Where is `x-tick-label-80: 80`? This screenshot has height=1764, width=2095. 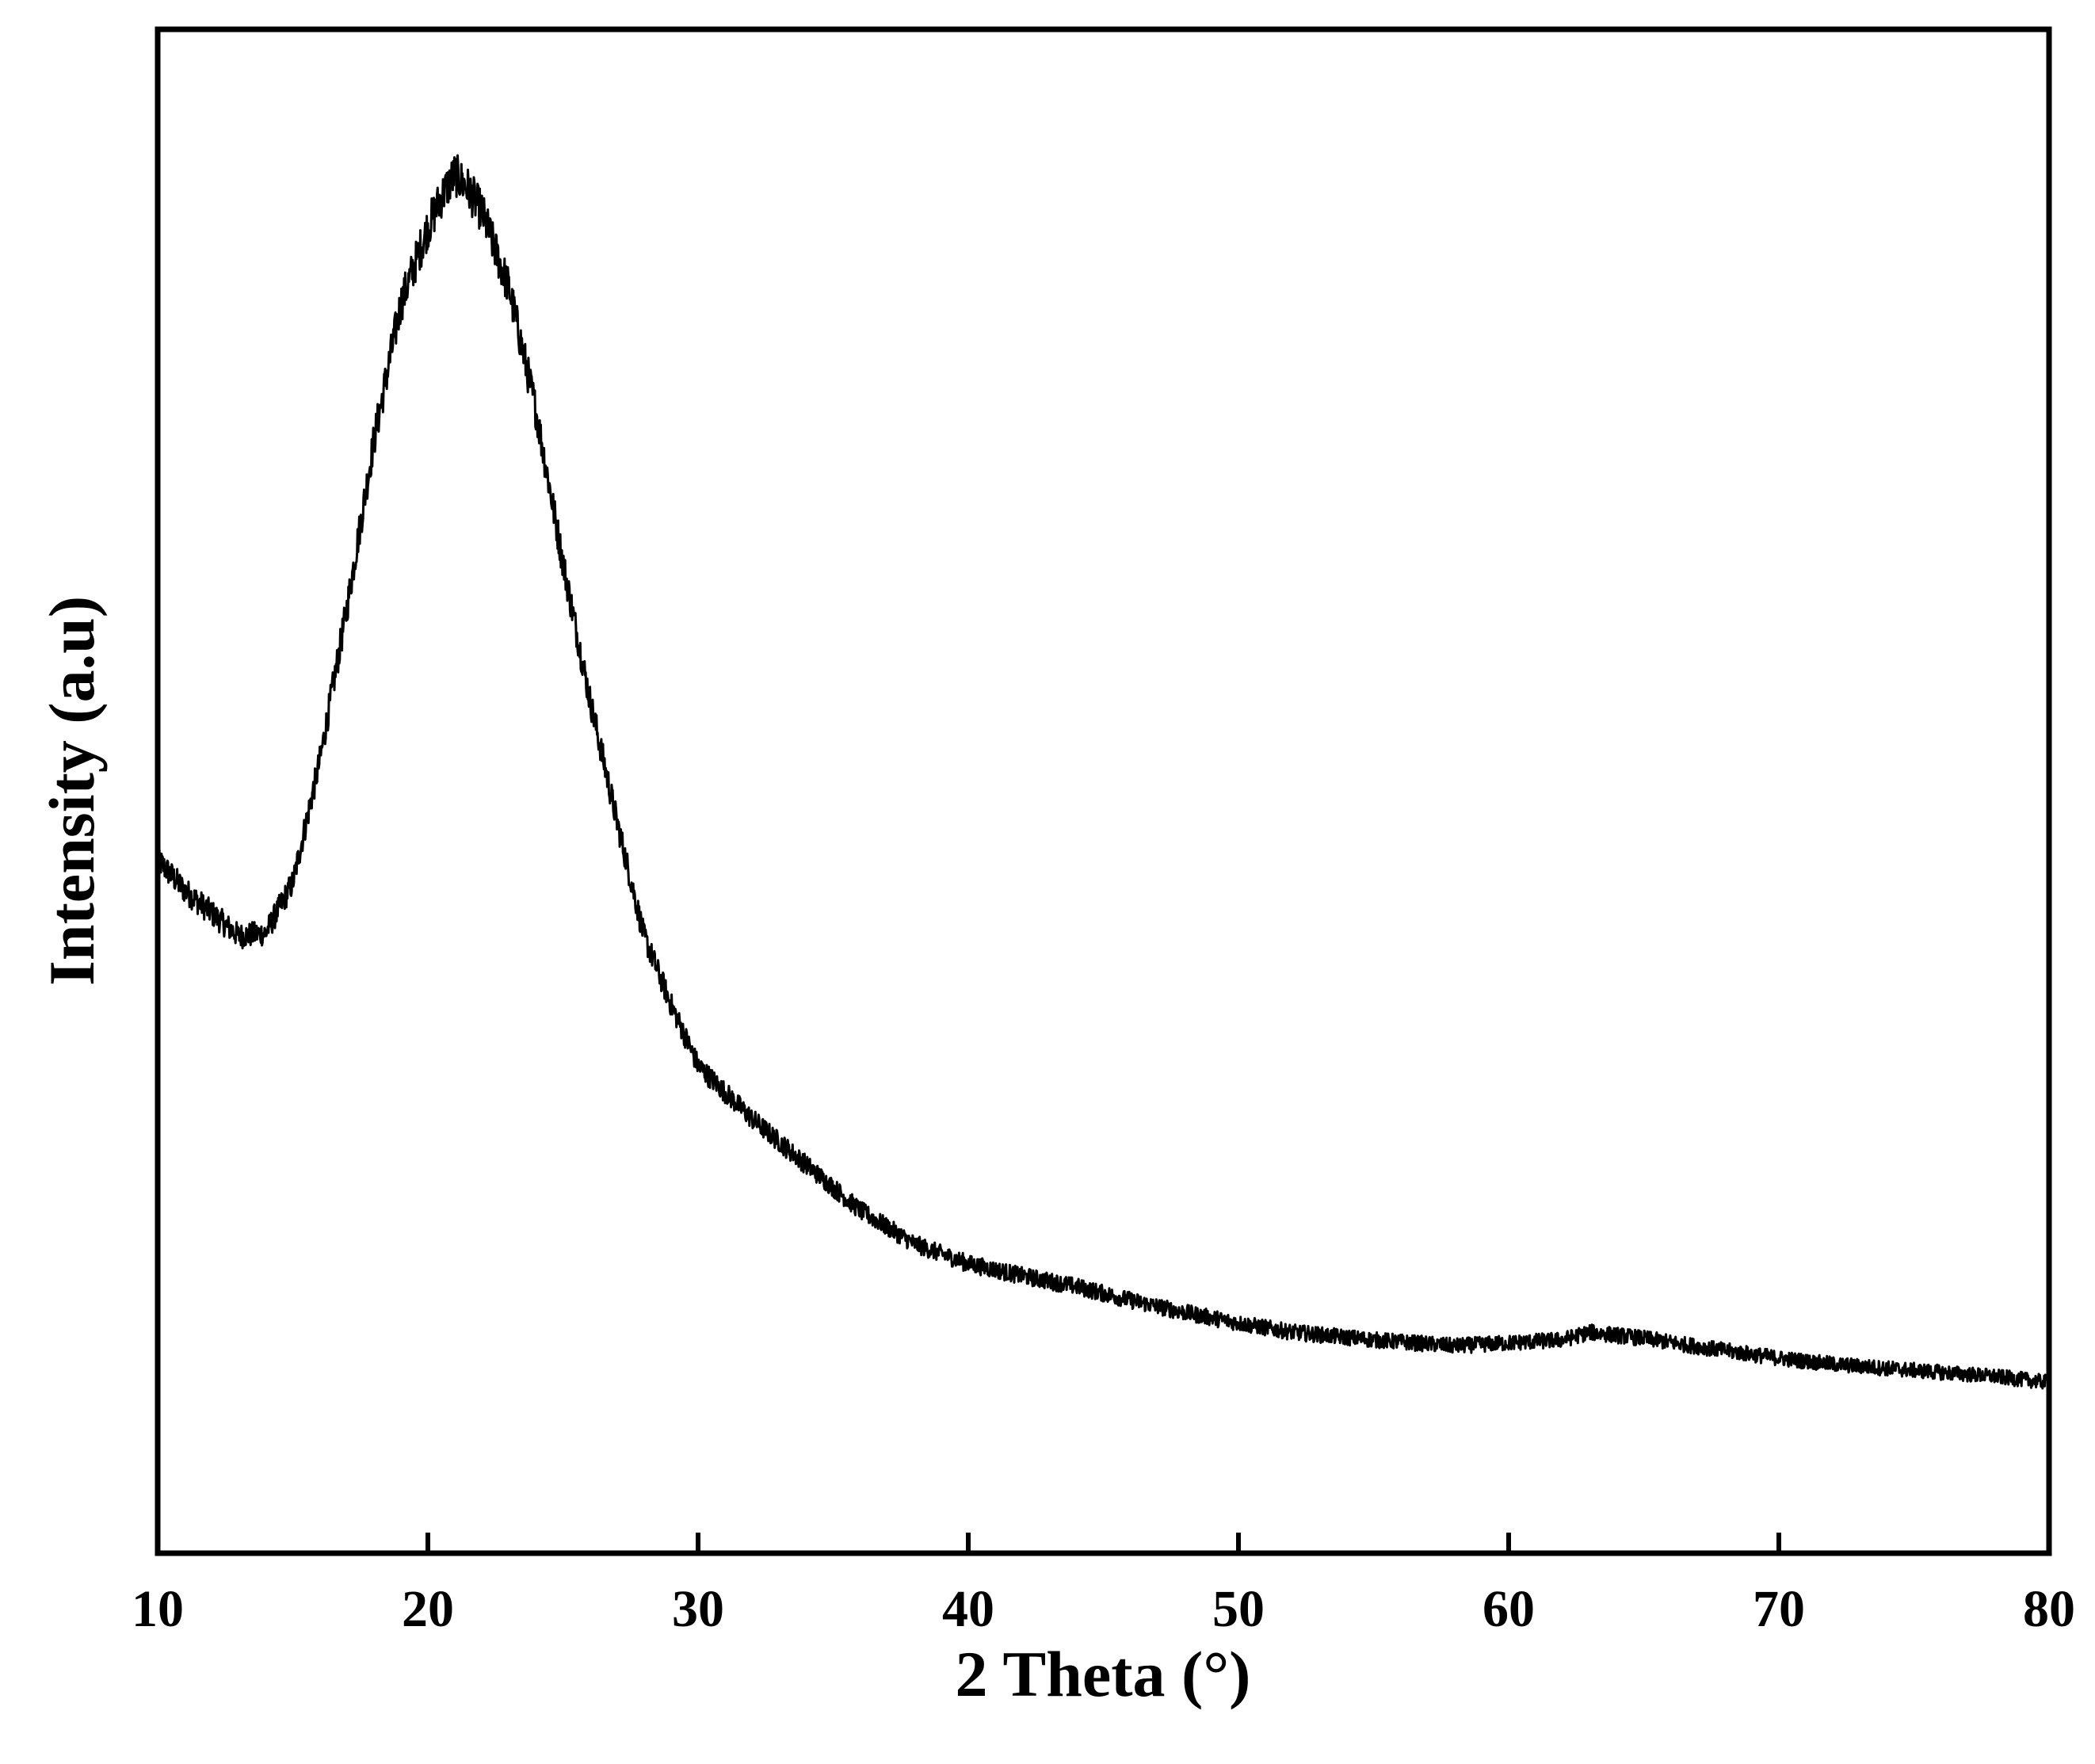 x-tick-label-80: 80 is located at coordinates (2049, 1609).